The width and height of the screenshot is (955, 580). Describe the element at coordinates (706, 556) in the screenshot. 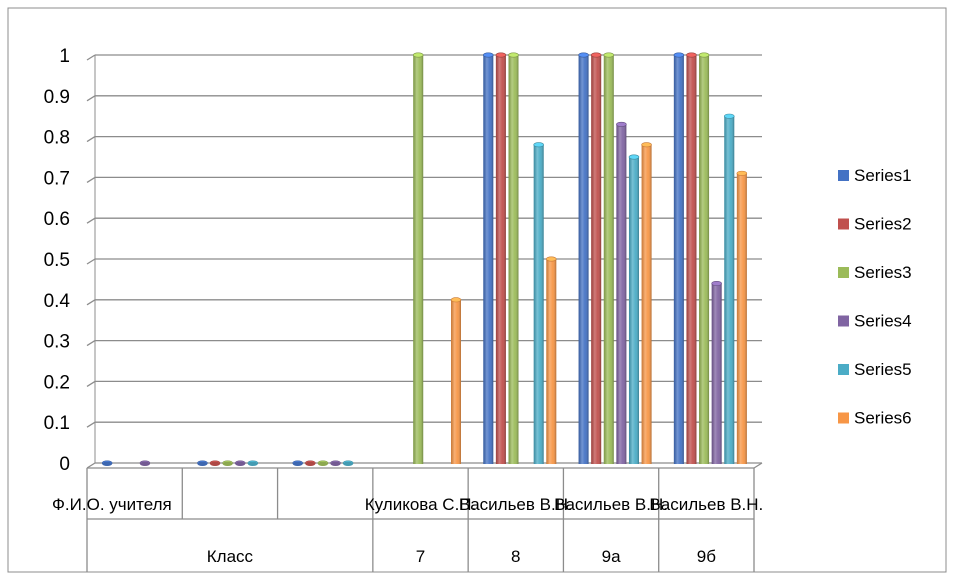

I see `x-group-label: 9б` at that location.